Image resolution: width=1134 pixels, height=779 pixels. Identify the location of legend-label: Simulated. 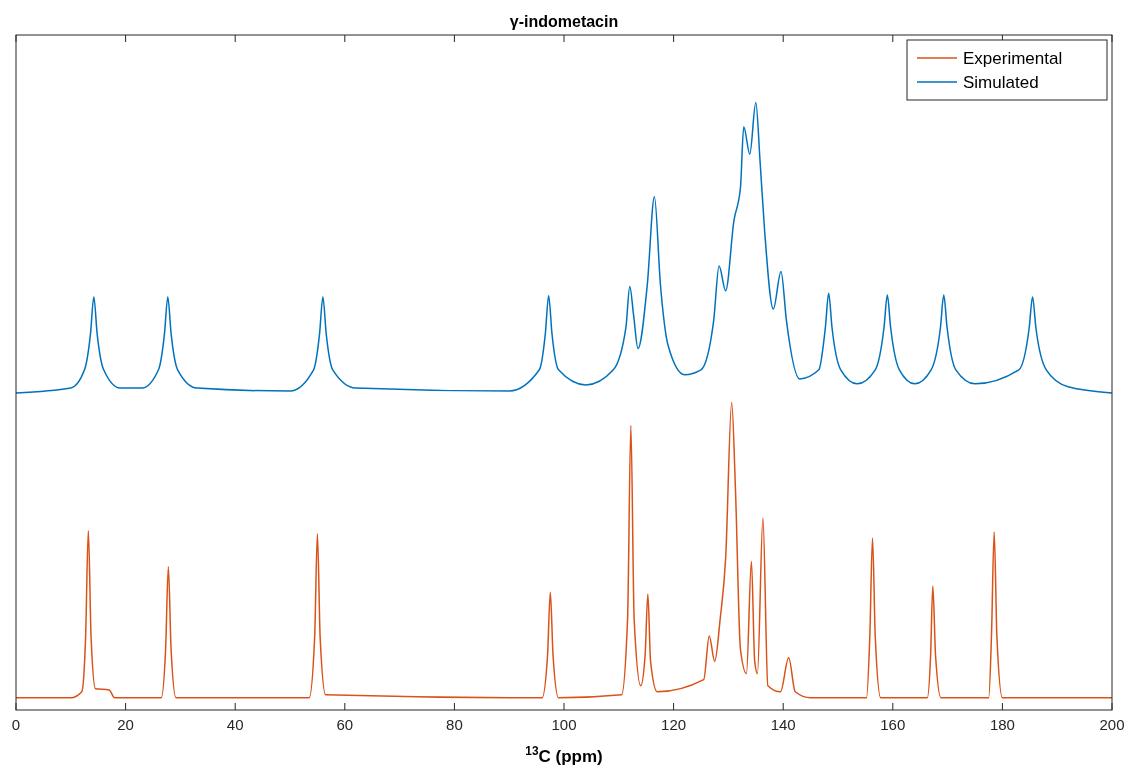
(1001, 82).